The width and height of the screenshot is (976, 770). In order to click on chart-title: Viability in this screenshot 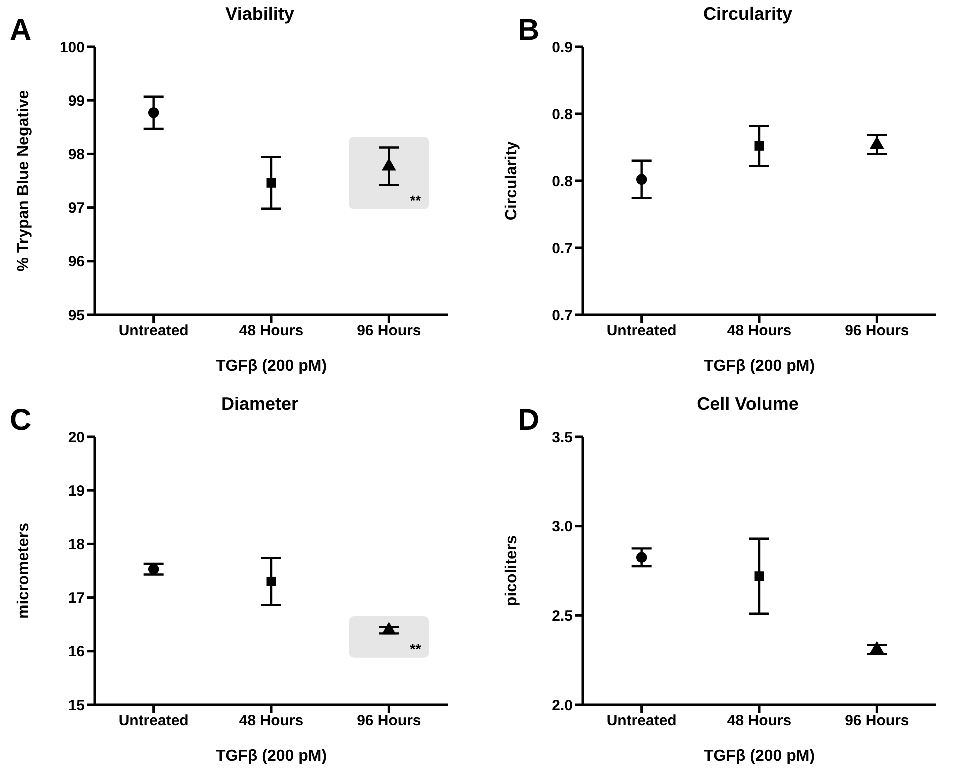, I will do `click(260, 14)`.